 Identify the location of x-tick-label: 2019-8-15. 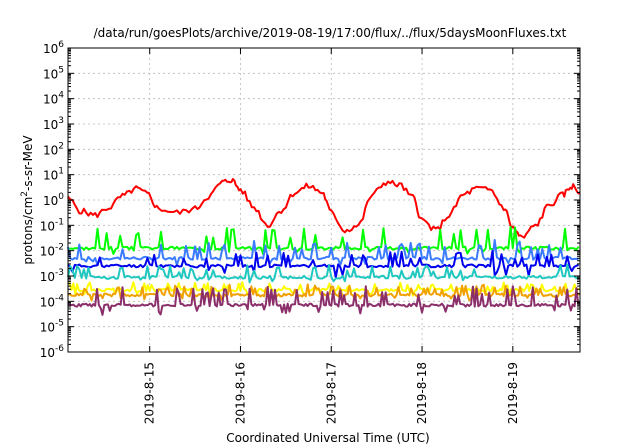
(150, 393).